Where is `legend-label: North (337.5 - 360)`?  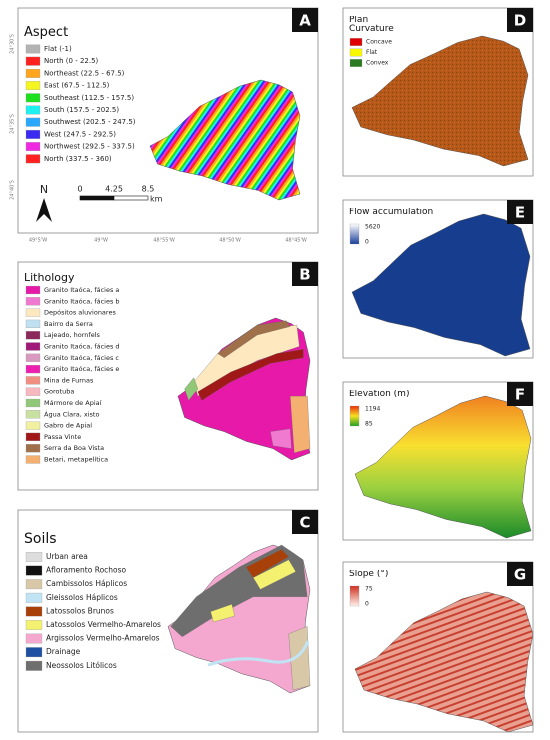 legend-label: North (337.5 - 360) is located at coordinates (78, 159).